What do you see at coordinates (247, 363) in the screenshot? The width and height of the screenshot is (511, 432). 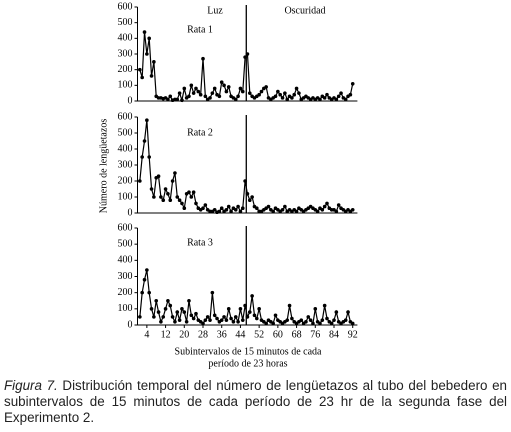 I see `x-axis-label: período de 23 horas` at bounding box center [247, 363].